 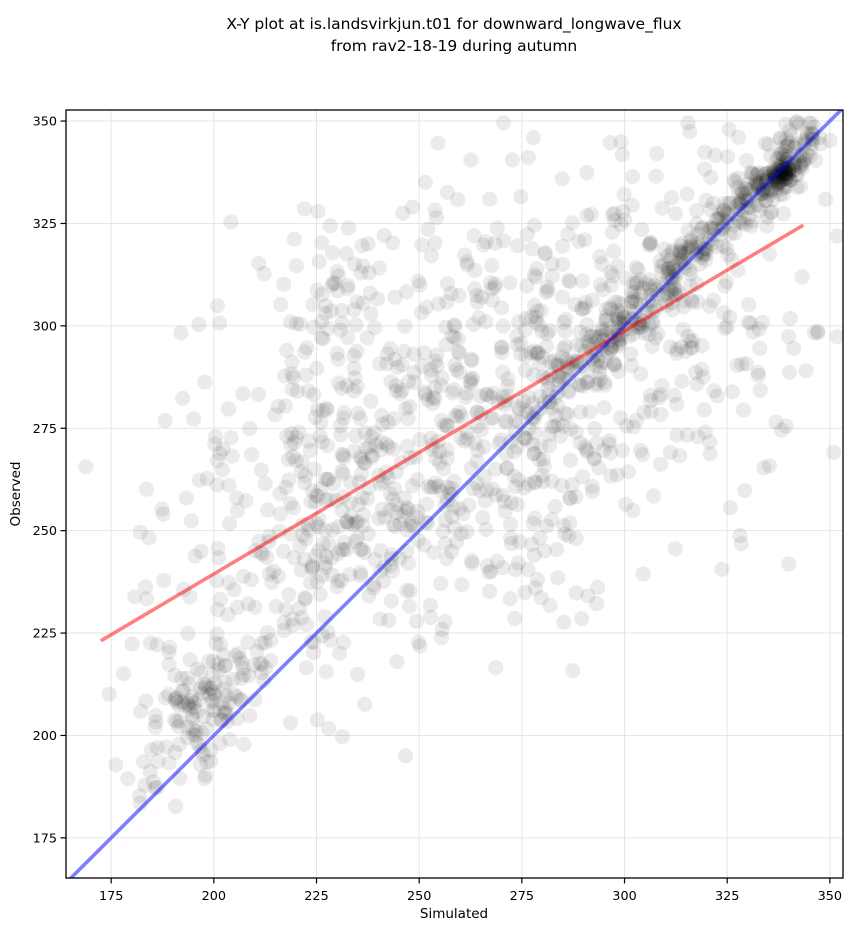 What do you see at coordinates (16, 494) in the screenshot?
I see `y-axis-label: Observed` at bounding box center [16, 494].